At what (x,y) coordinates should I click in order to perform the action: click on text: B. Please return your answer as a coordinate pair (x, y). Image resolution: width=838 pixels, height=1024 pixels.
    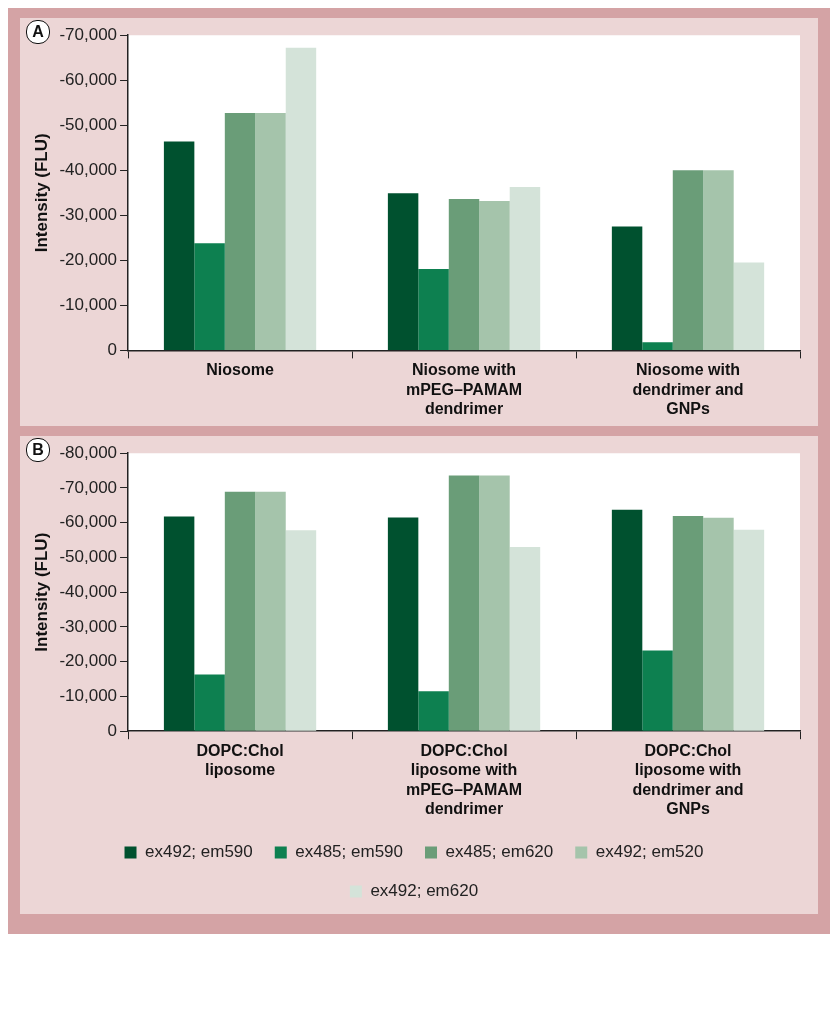
    Looking at the image, I should click on (38, 450).